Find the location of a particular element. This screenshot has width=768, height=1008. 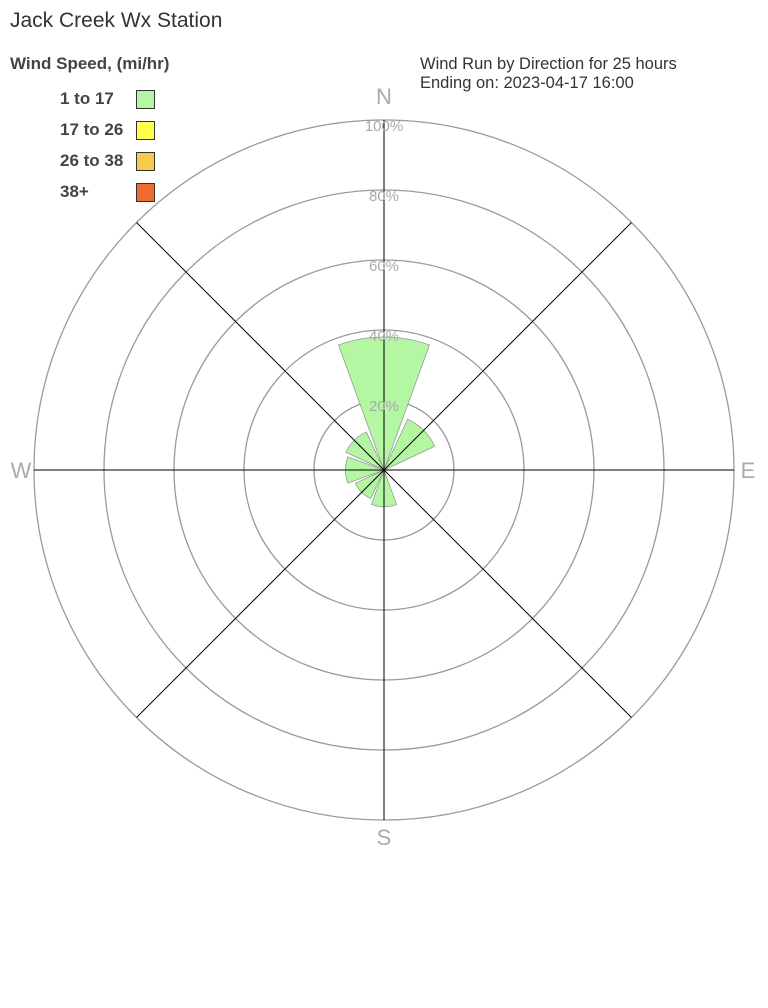

legend-label: 1 to 17 is located at coordinates (87, 98).